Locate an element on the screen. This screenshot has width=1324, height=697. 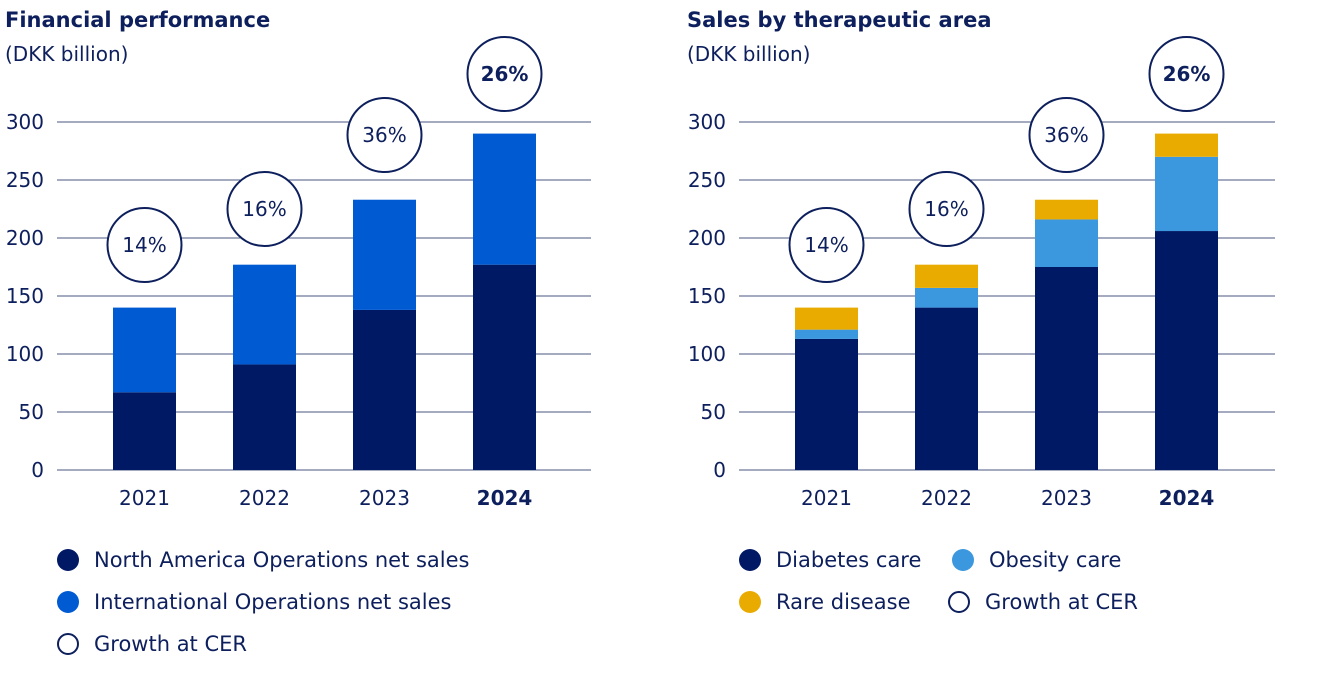
bar-diabetes-care-2023 is located at coordinates (1066, 368).